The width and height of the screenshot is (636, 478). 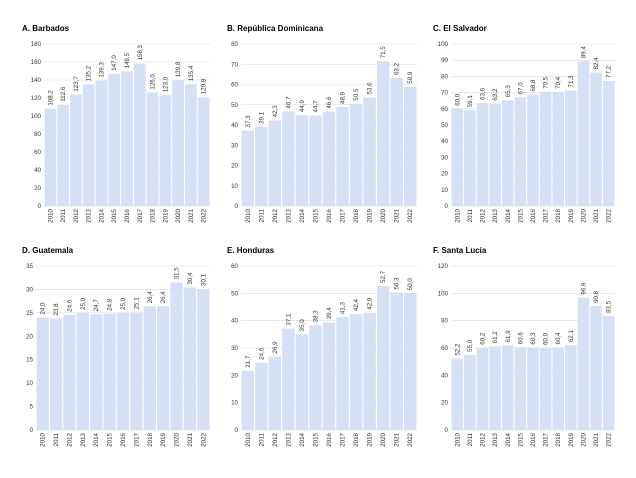 What do you see at coordinates (460, 250) in the screenshot?
I see `chart-title: F. Santa Lucía` at bounding box center [460, 250].